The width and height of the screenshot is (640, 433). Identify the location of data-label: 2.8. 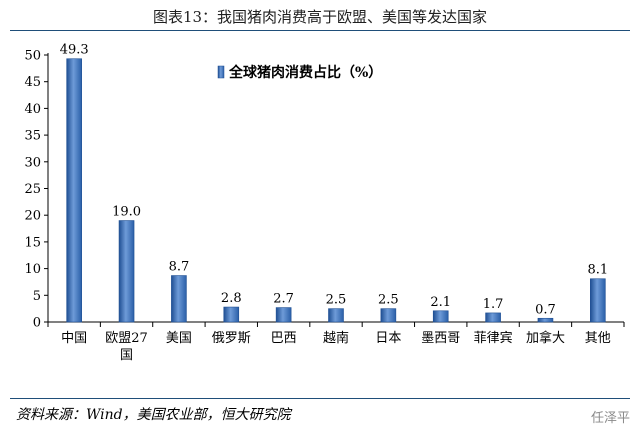
(231, 298).